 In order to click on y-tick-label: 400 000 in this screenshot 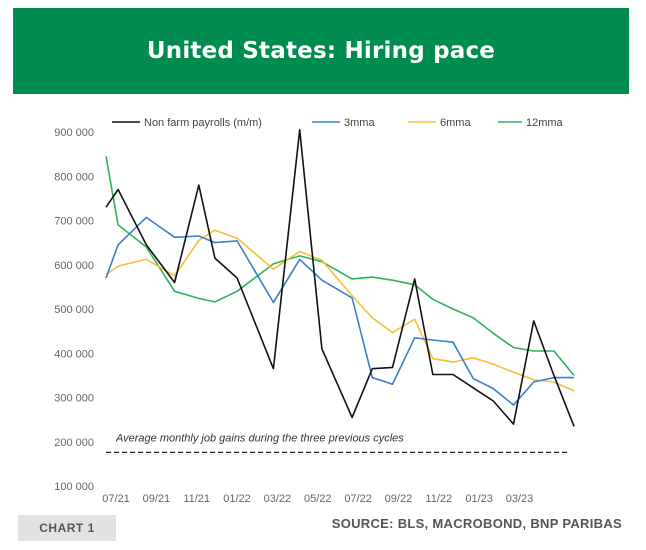, I will do `click(74, 354)`.